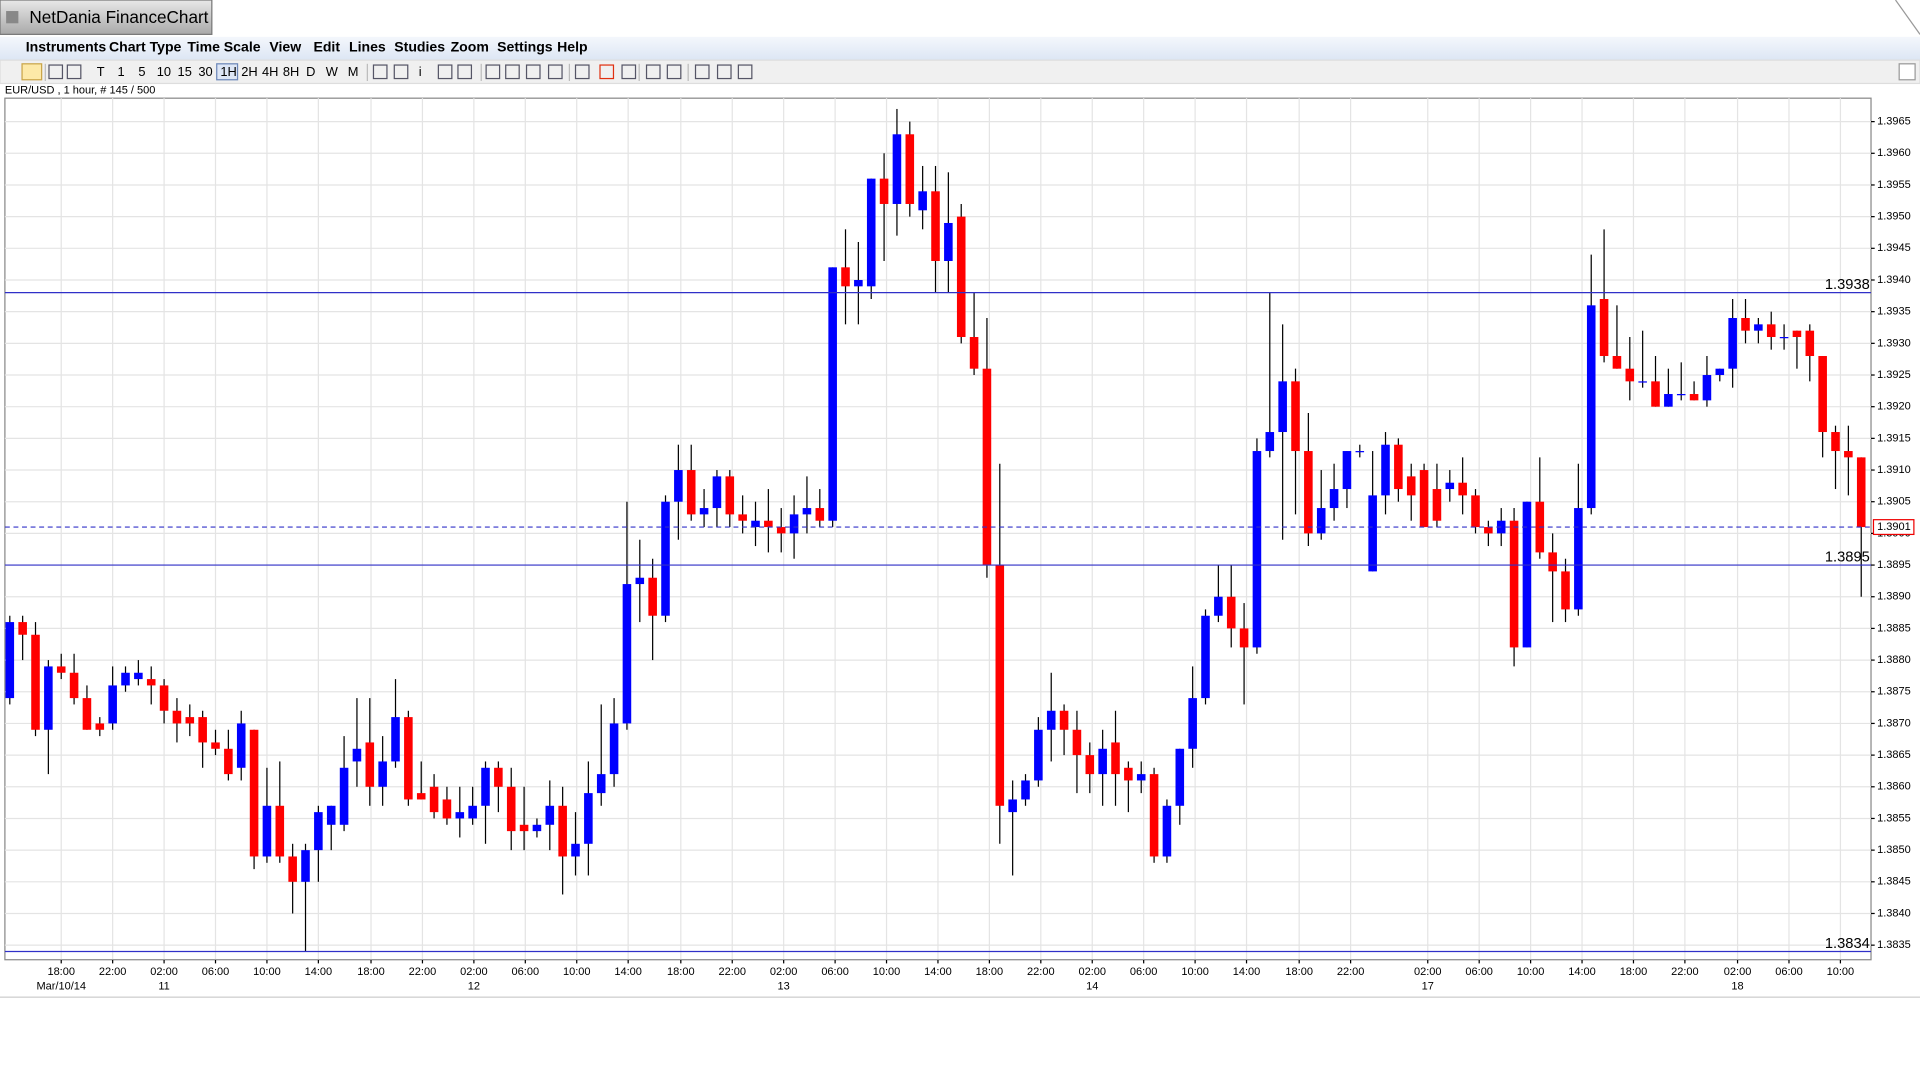 The width and height of the screenshot is (1920, 1080). Describe the element at coordinates (205, 71) in the screenshot. I see `toolbar-button: 30` at that location.